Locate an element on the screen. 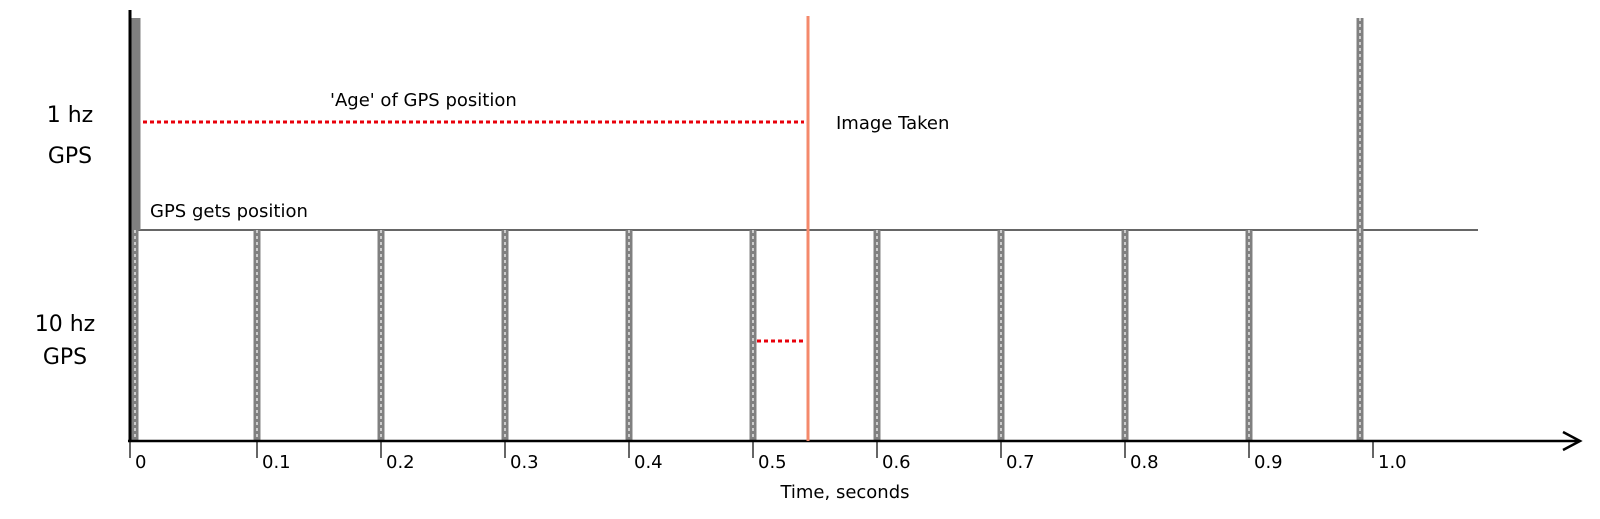 The width and height of the screenshot is (1600, 519). x-axis-ticks: 0 0.1 0.2 0.3 0.4 0.5 0.6 0.7 0.8 0.9 1.0 is located at coordinates (768, 457).